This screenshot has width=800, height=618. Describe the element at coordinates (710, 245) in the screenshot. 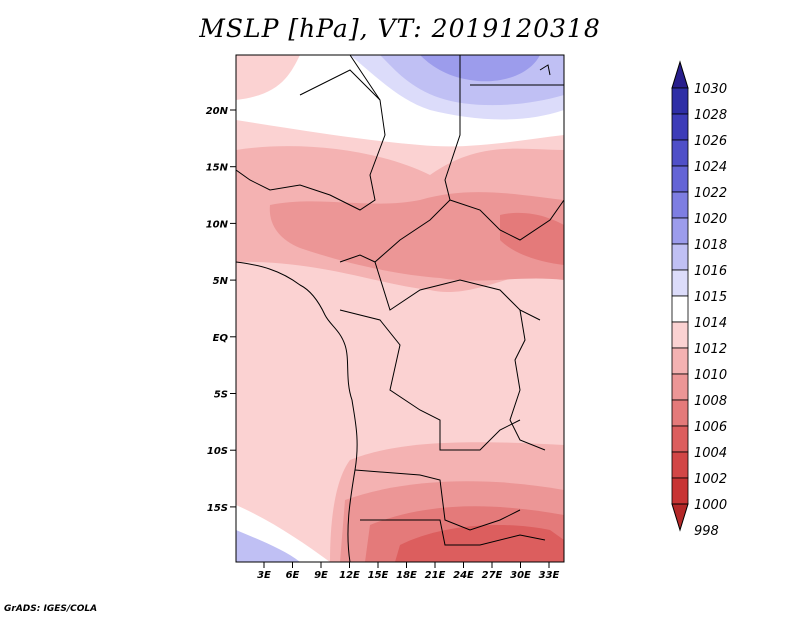

I see `colorbar-level-label: 1018` at that location.